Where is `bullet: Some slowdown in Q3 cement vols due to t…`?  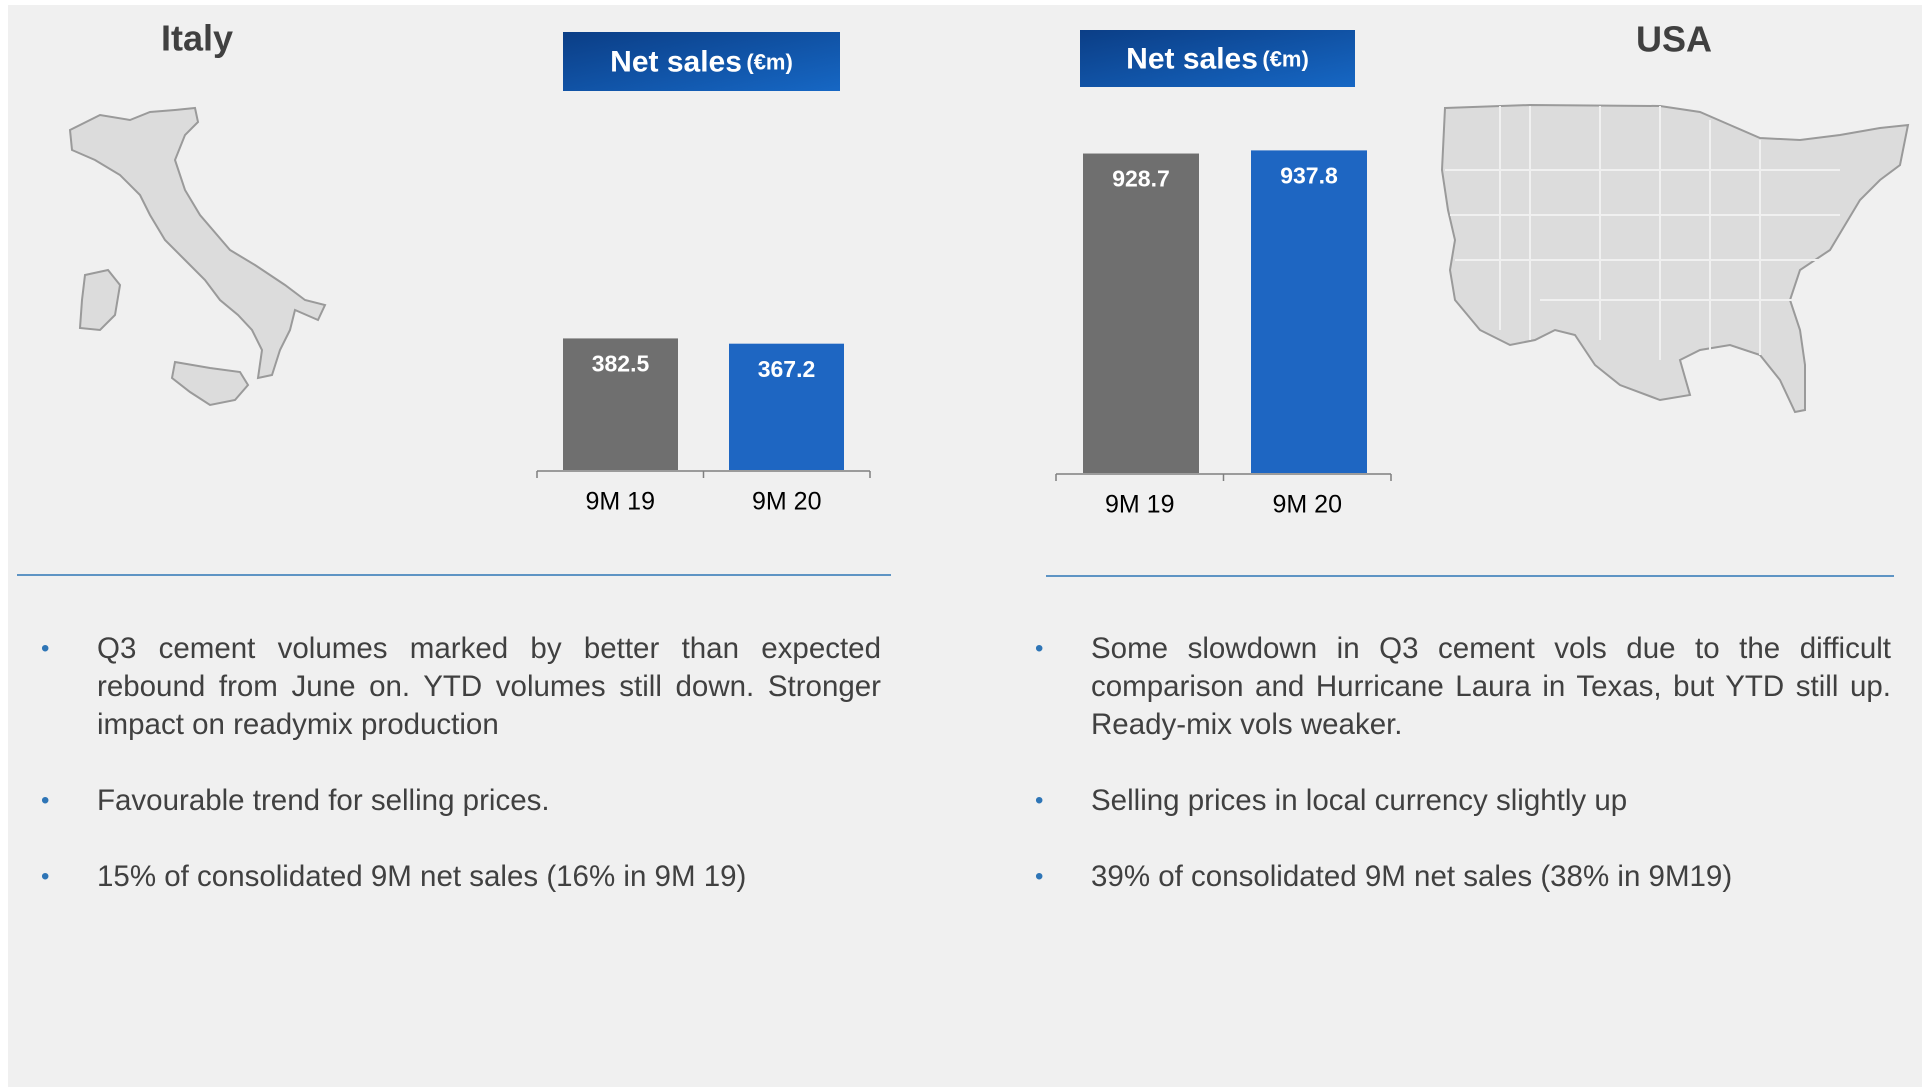
bullet: Some slowdown in Q3 cement vols due to t… is located at coordinates (1463, 687).